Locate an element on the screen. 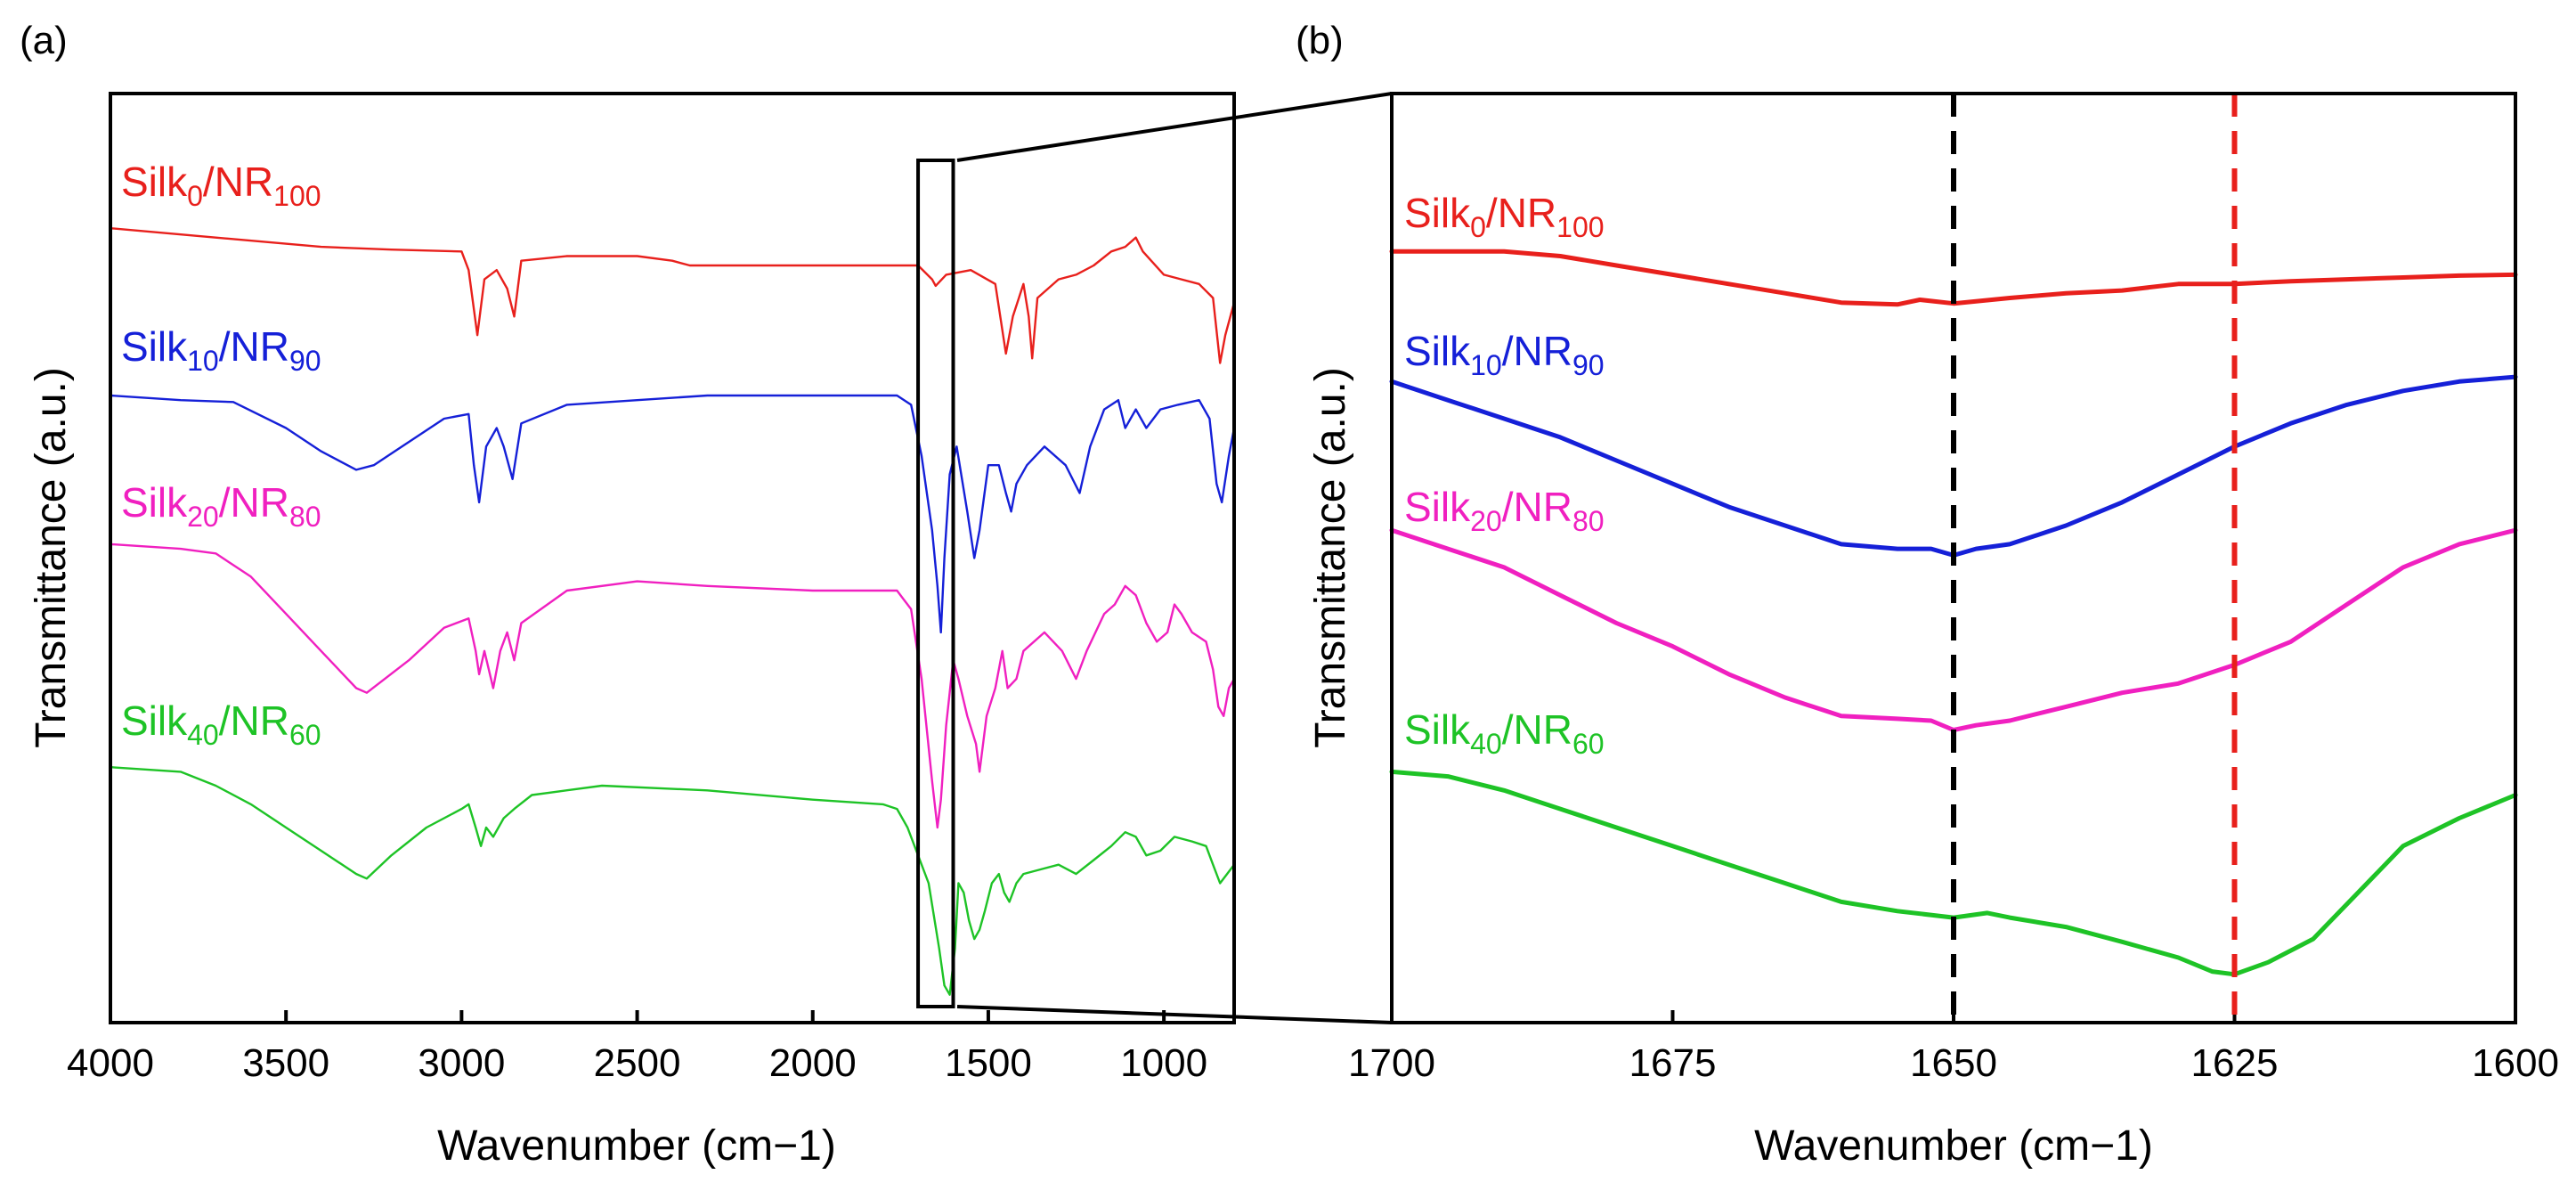  panel-a-x-tick-label: 2500 is located at coordinates (637, 1063).